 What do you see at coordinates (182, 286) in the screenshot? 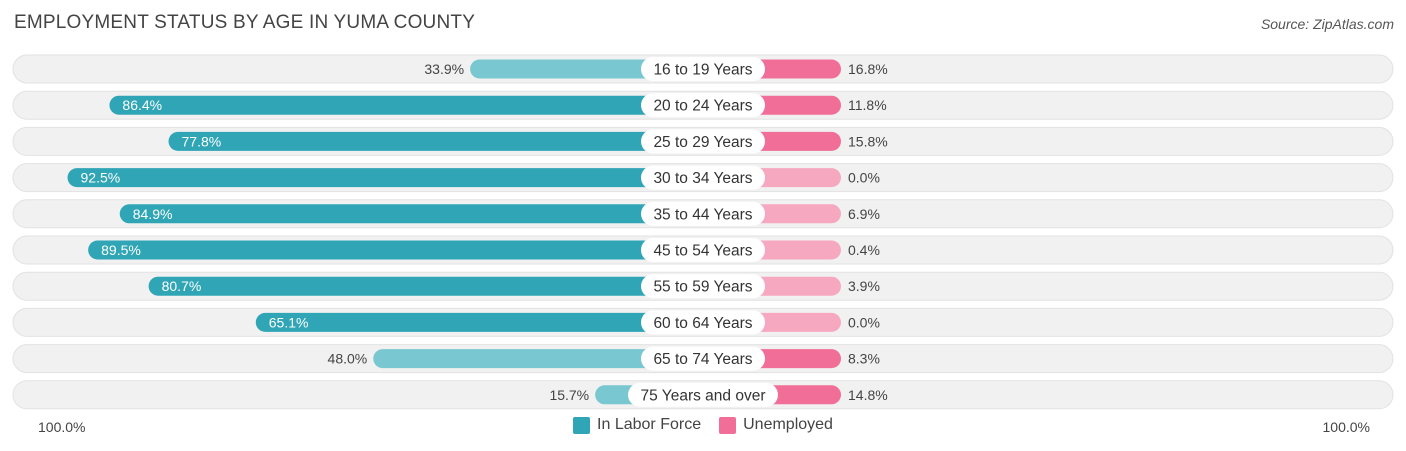
I see `value-label-labor-force: 80.7%` at bounding box center [182, 286].